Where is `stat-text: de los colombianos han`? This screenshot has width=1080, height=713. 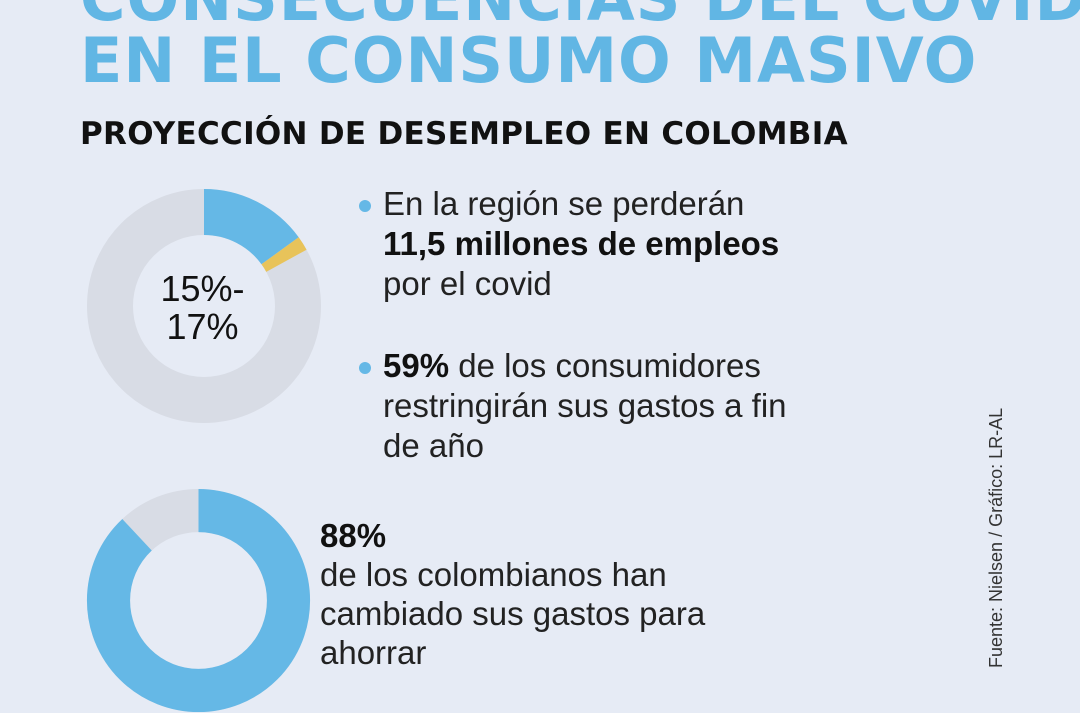
stat-text: de los colombianos han is located at coordinates (493, 574).